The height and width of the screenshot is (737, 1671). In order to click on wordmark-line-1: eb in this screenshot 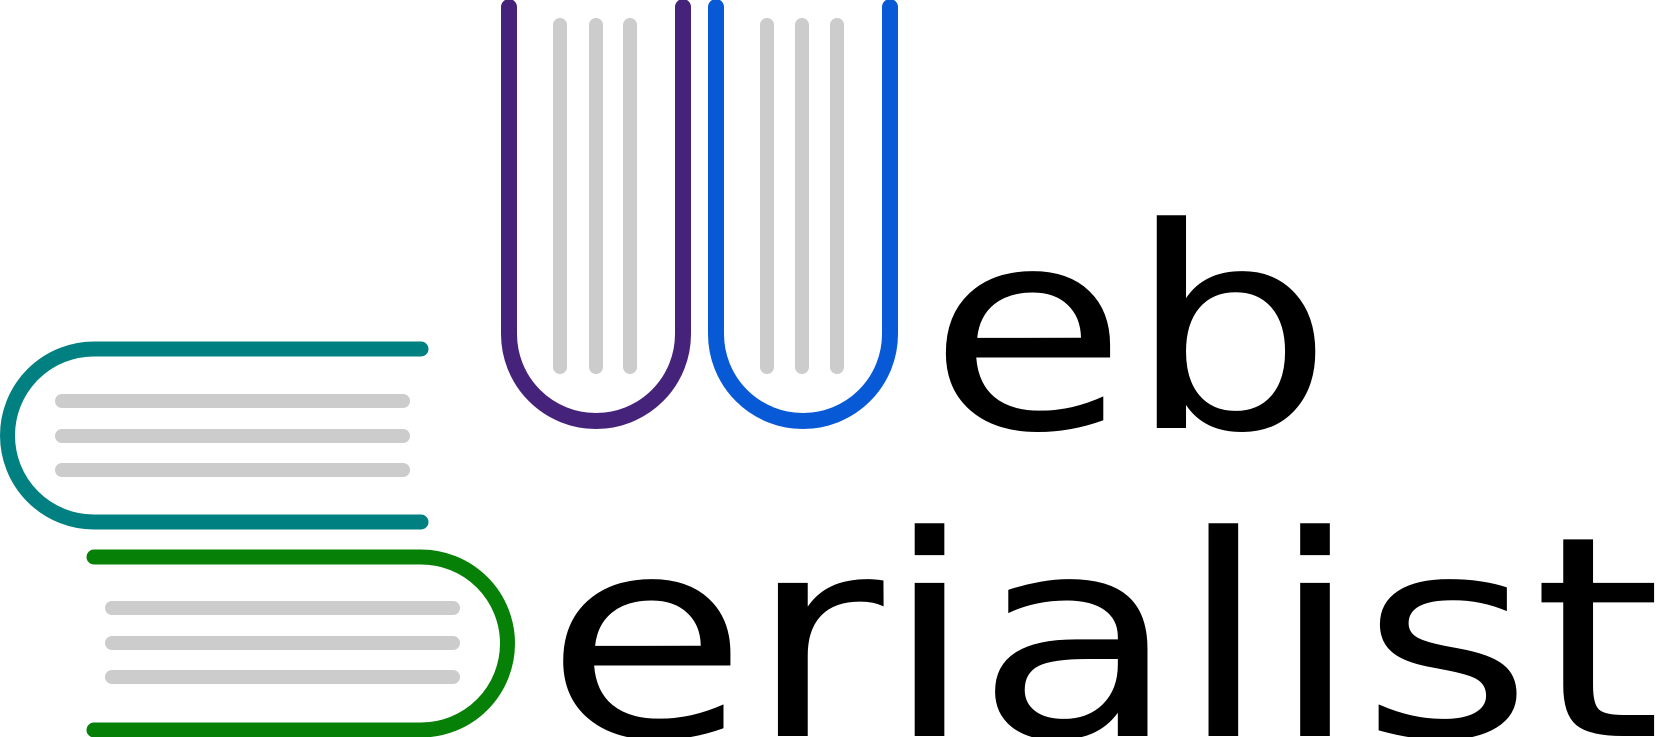, I will do `click(1130, 332)`.